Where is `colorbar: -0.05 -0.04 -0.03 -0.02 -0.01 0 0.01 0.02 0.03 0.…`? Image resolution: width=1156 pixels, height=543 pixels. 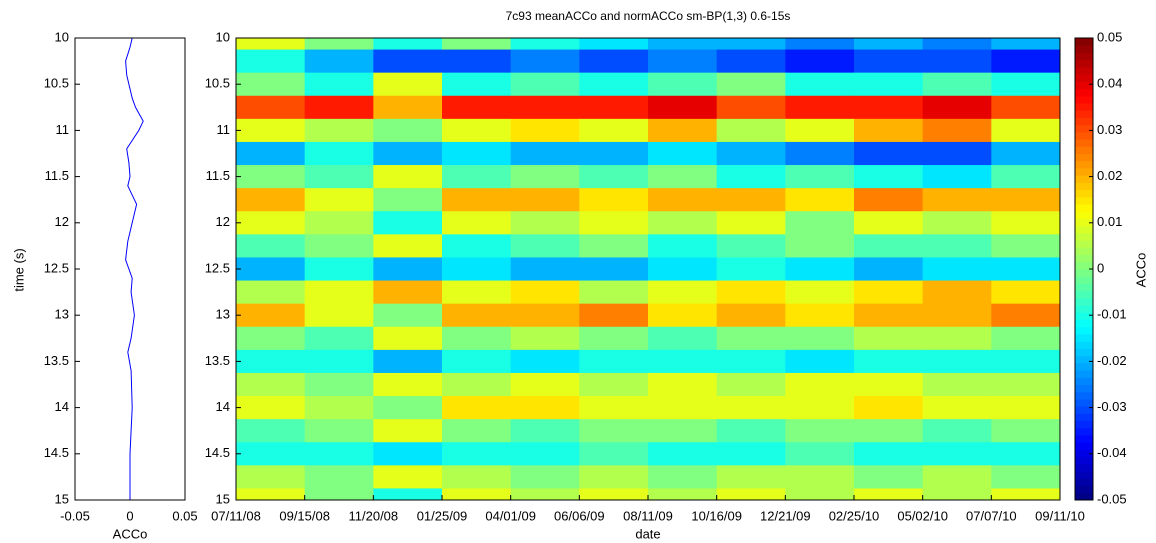 colorbar: -0.05 -0.04 -0.03 -0.02 -0.01 0 0.01 0.02 0.03 0.… is located at coordinates (1100, 267).